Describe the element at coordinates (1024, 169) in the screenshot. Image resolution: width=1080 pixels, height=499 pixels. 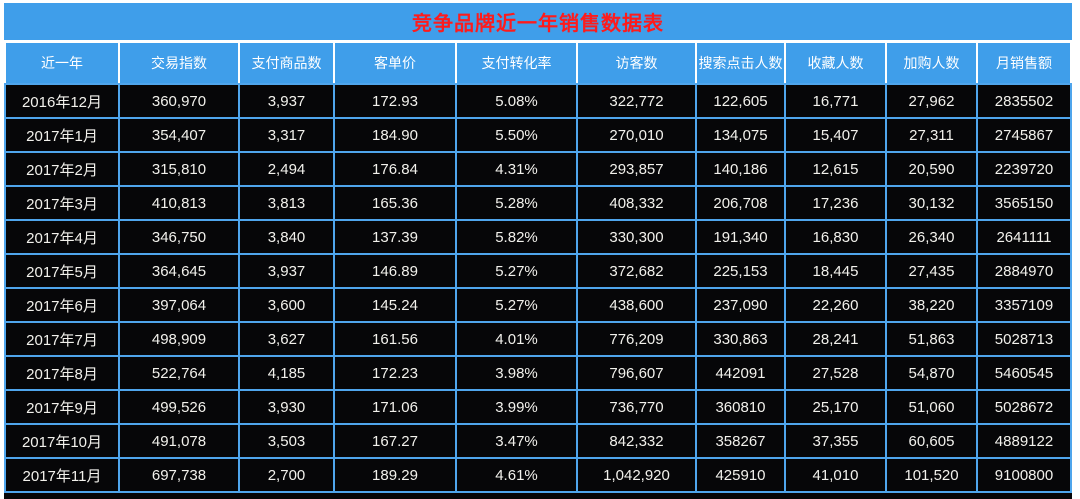
I see `cell-monthly-sales: 2239720` at that location.